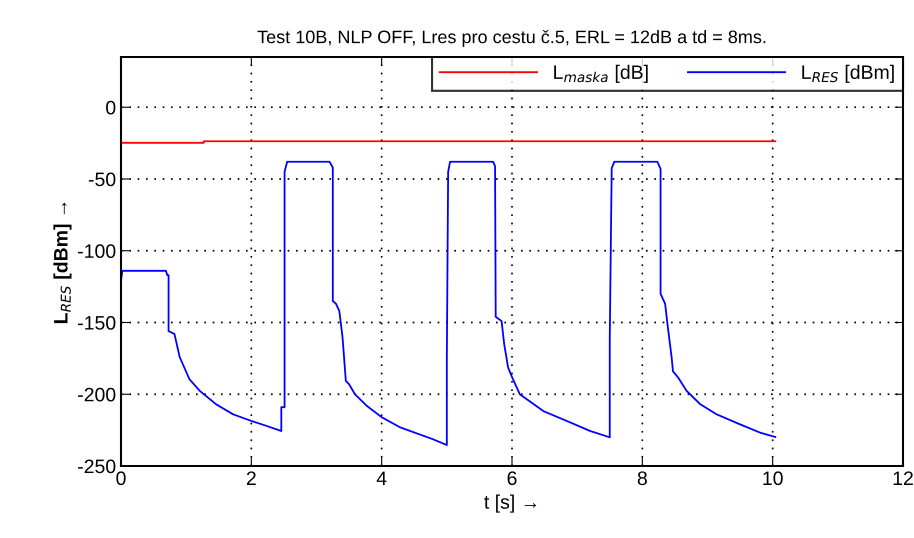 This screenshot has height=538, width=914. What do you see at coordinates (903, 478) in the screenshot?
I see `x-tick-label: 12` at bounding box center [903, 478].